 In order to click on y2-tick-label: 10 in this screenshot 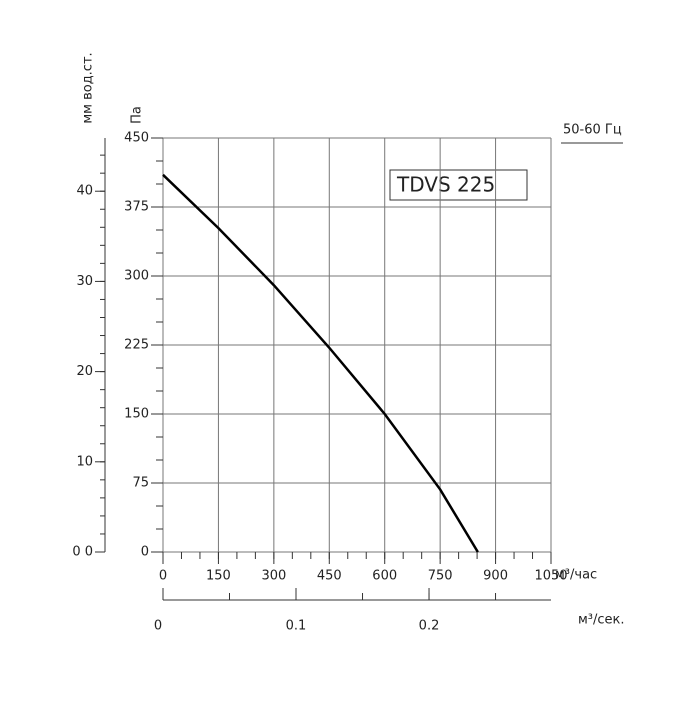, I will do `click(84, 461)`.